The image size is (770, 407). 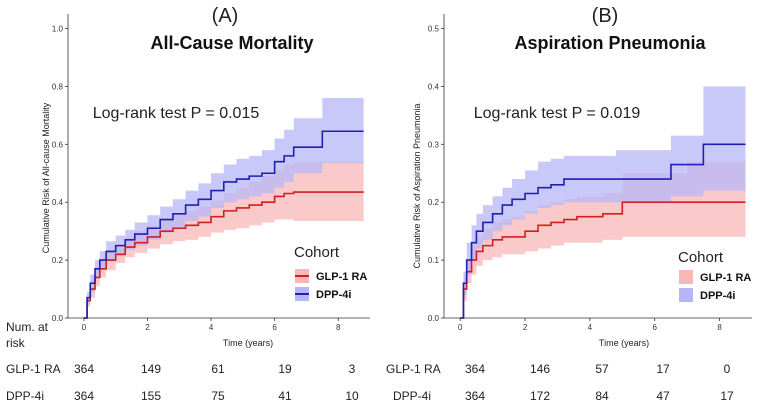 What do you see at coordinates (540, 369) in the screenshot?
I see `risk-count: 146` at bounding box center [540, 369].